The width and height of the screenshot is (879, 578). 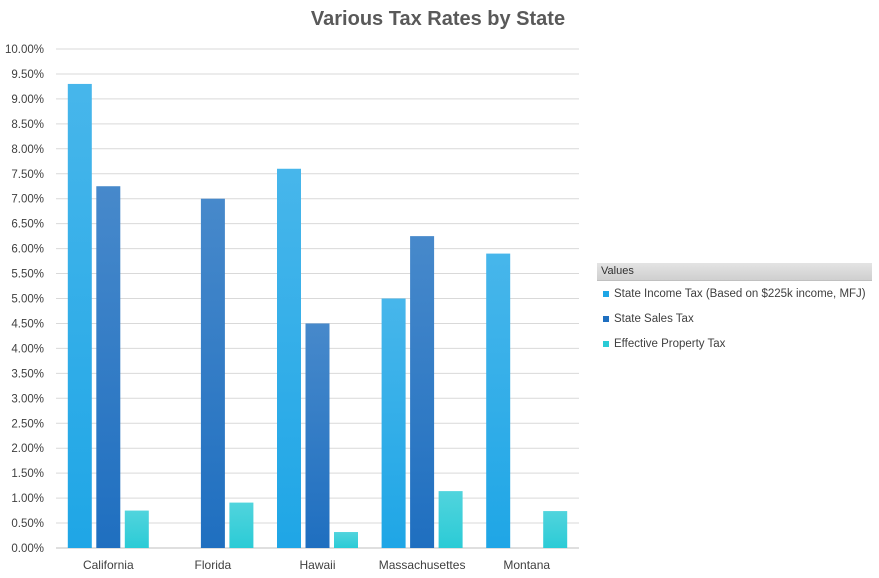 What do you see at coordinates (27, 225) in the screenshot?
I see `y-tick-label: 6.50%` at bounding box center [27, 225].